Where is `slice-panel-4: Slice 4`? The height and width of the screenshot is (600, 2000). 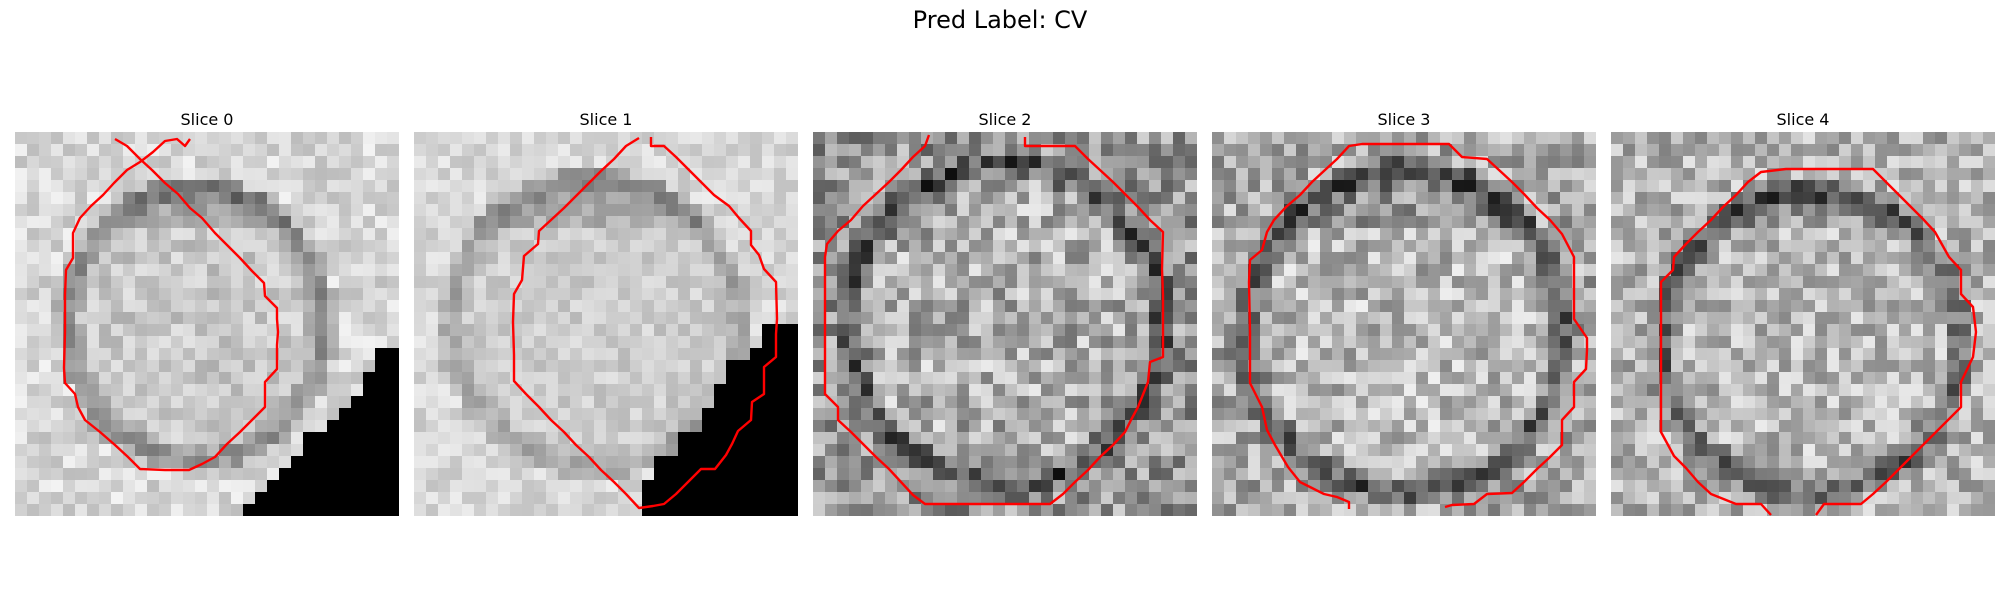 slice-panel-4: Slice 4 is located at coordinates (1803, 312).